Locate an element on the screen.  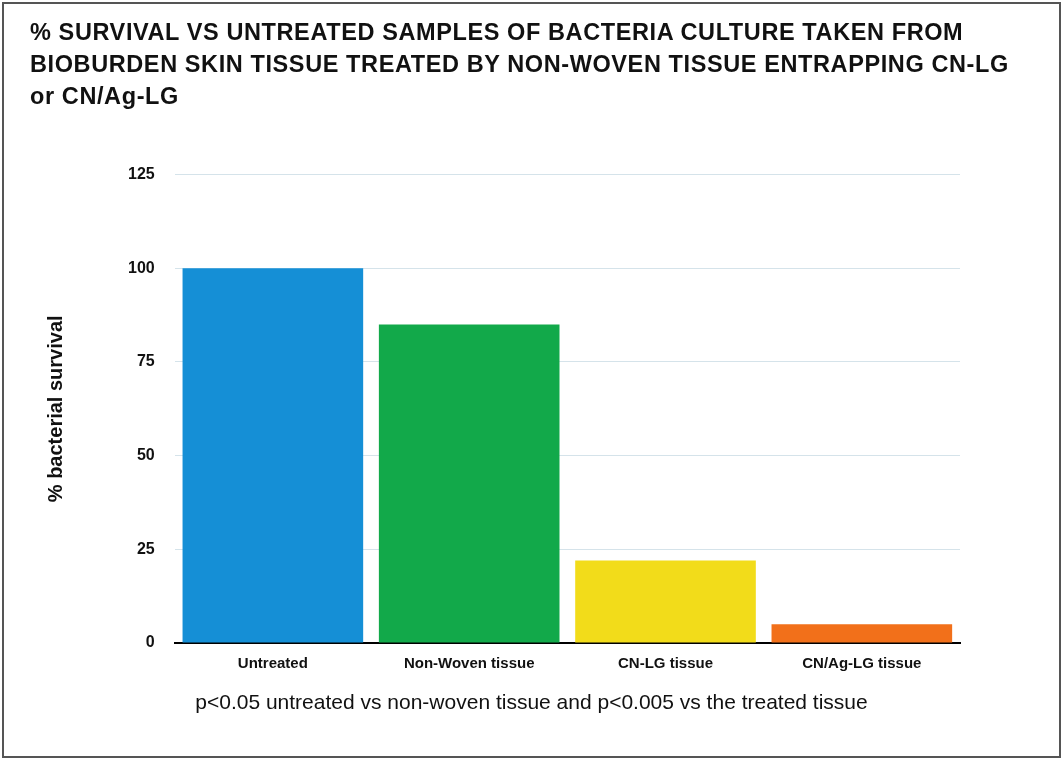
y-tick-label: 25 is located at coordinates (145, 548).